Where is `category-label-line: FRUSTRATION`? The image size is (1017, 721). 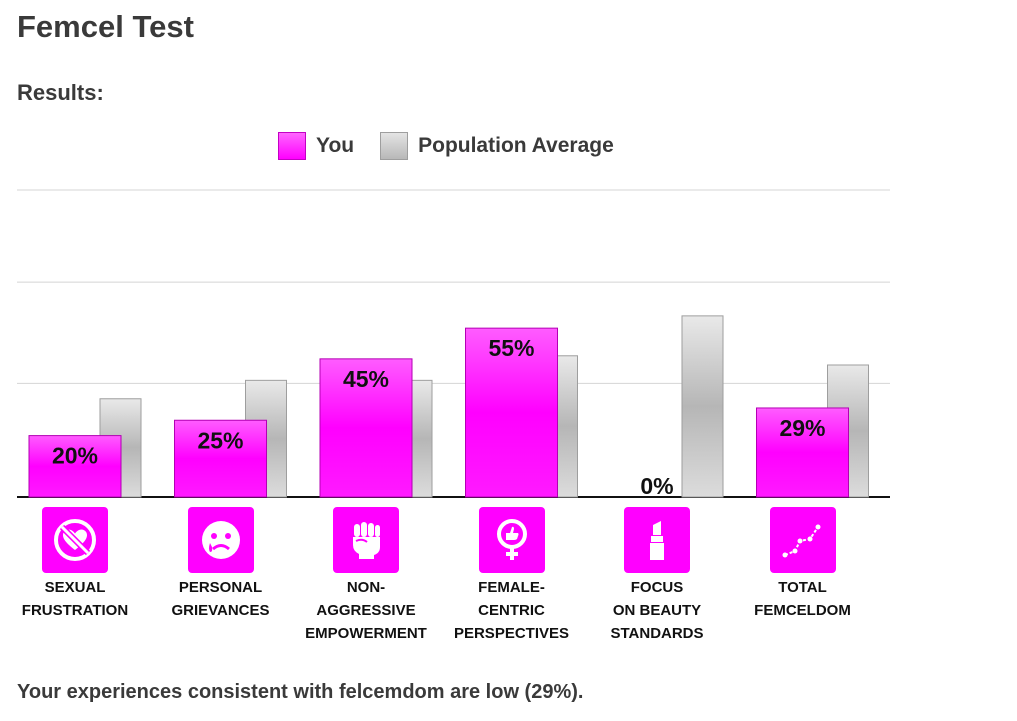 category-label-line: FRUSTRATION is located at coordinates (75, 610).